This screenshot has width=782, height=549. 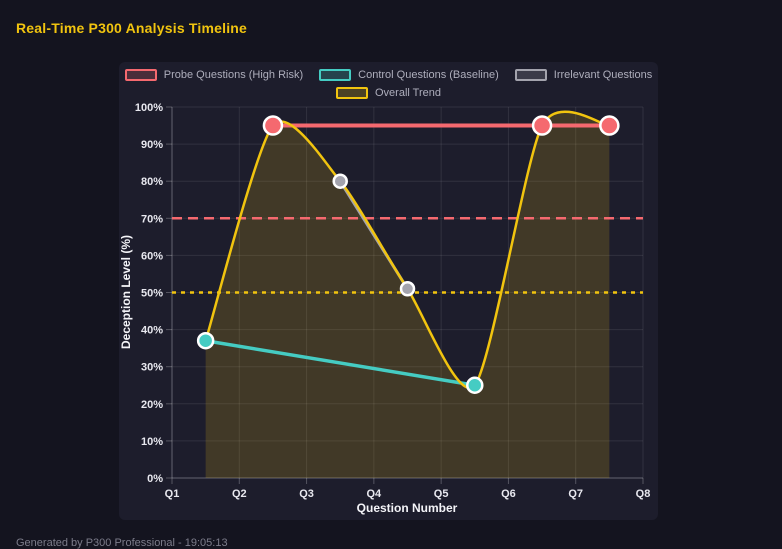 I want to click on series-line-control-questions-baseline, so click(x=340, y=362).